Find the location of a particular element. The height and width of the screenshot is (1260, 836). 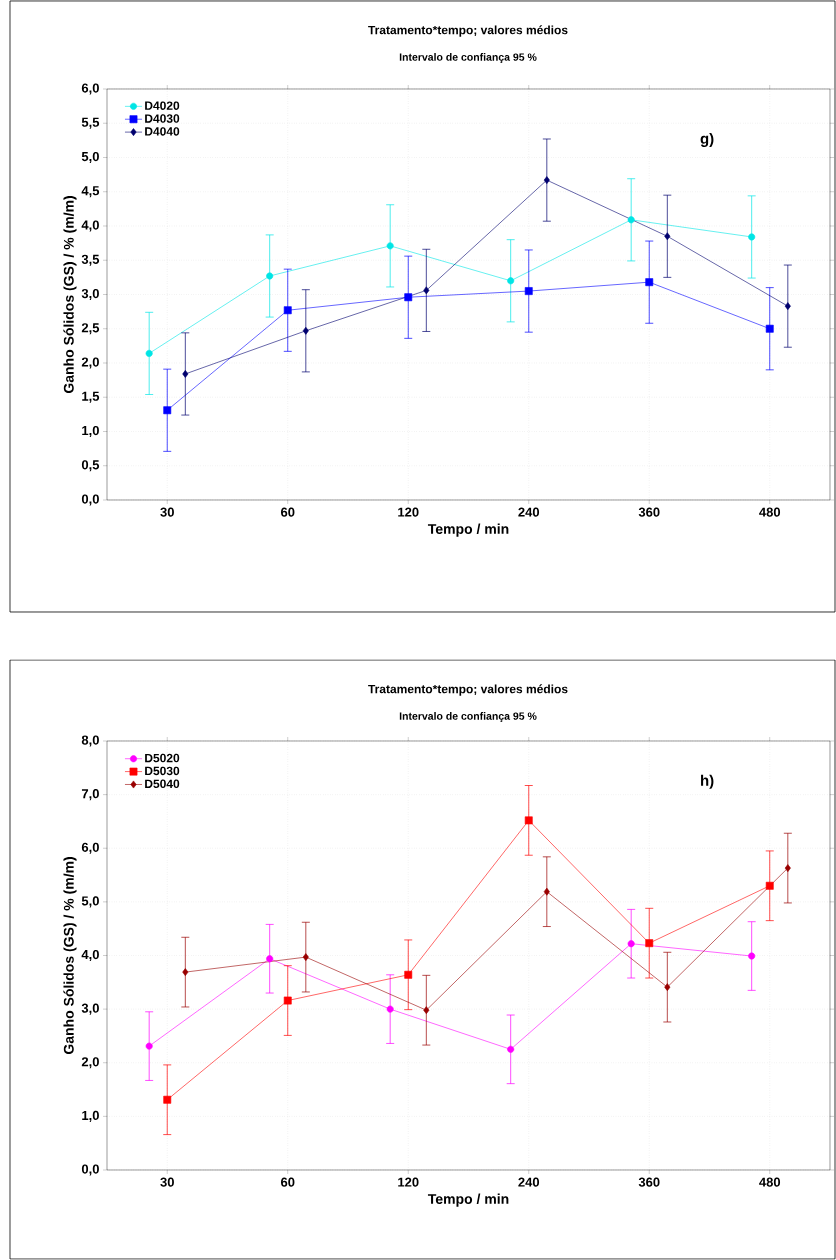

y-tick-label: 4,5 is located at coordinates (90, 192).